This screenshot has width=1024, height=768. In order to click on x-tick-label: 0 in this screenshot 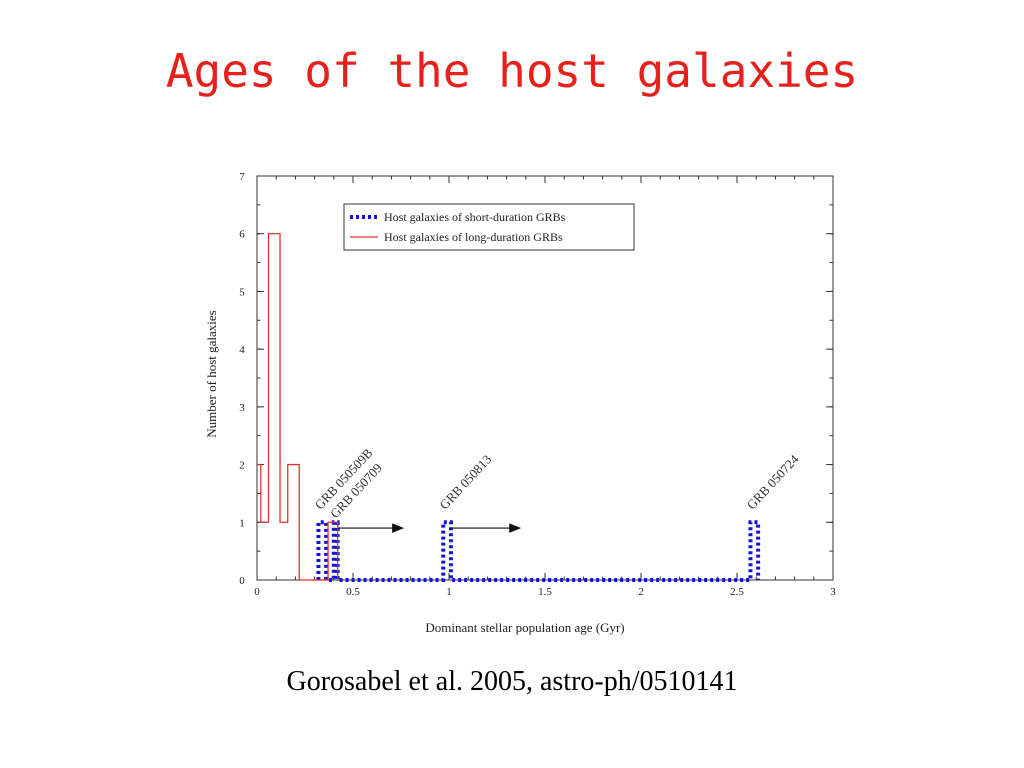, I will do `click(257, 592)`.